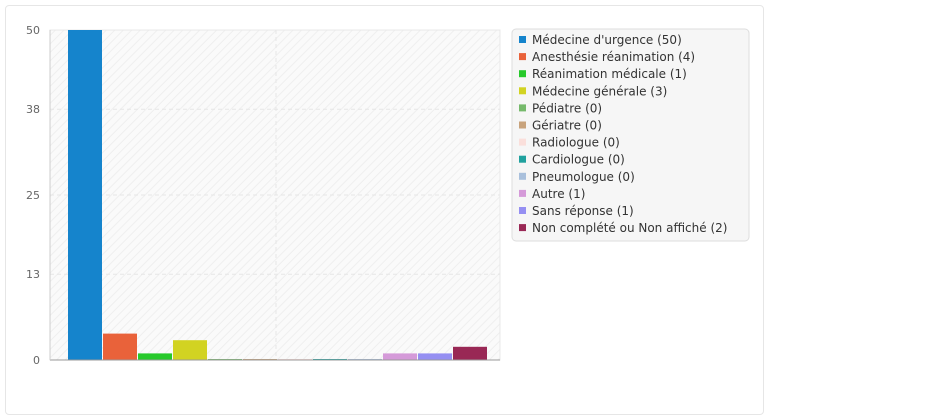 Image resolution: width=928 pixels, height=420 pixels. Describe the element at coordinates (583, 211) in the screenshot. I see `legend-label-11: Sans réponse (1)` at that location.